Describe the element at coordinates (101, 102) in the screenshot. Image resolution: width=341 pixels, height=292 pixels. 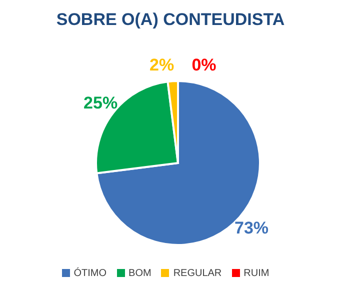
I see `data-label: 25%` at that location.